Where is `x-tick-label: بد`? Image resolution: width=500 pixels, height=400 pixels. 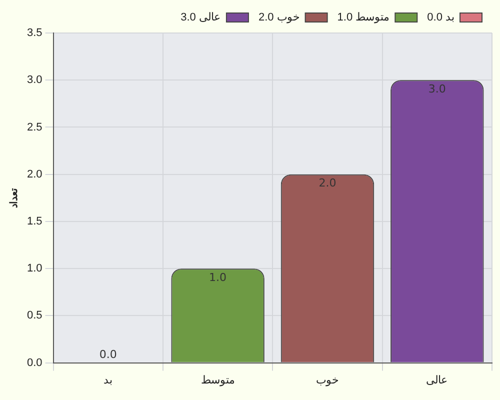 x-tick-label: بد is located at coordinates (108, 380).